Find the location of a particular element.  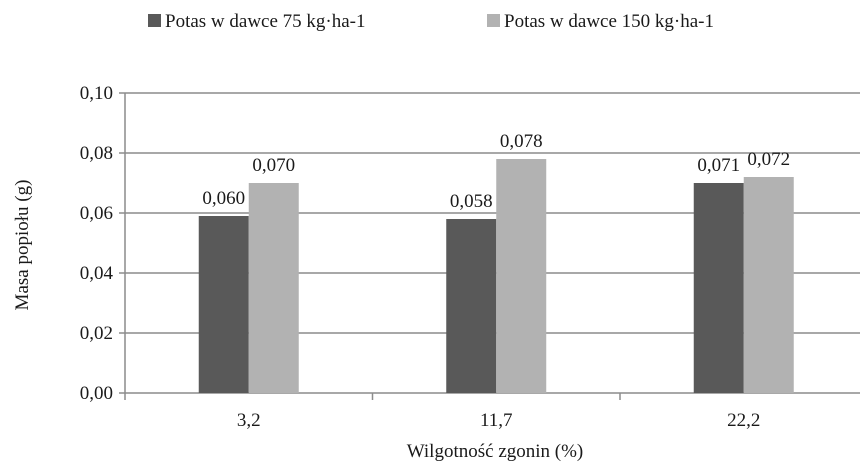

data-label: 0,058 is located at coordinates (471, 201).